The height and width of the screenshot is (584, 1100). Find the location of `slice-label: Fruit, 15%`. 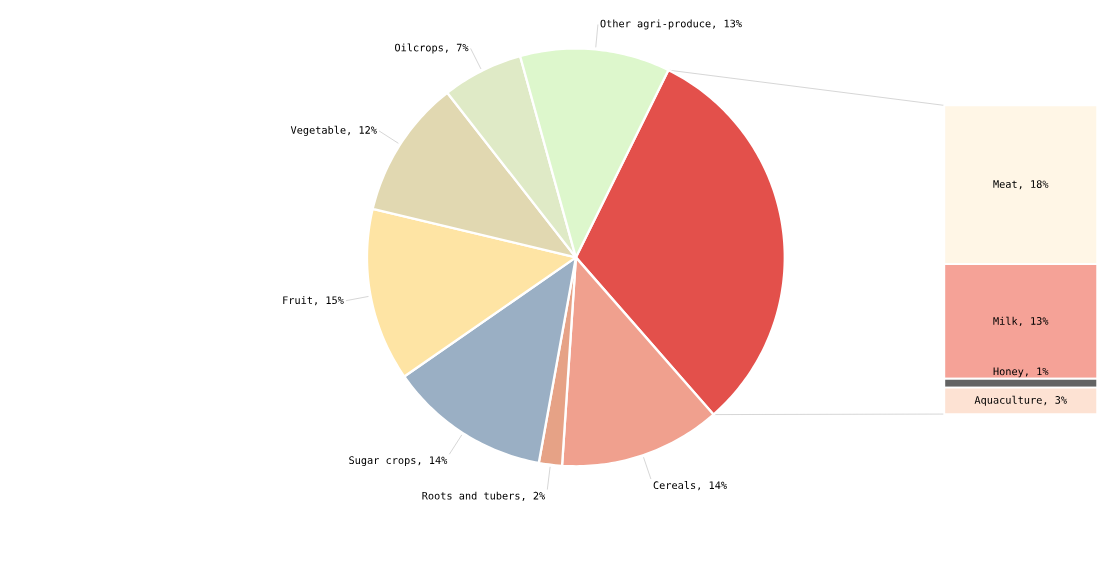

slice-label: Fruit, 15% is located at coordinates (313, 301).